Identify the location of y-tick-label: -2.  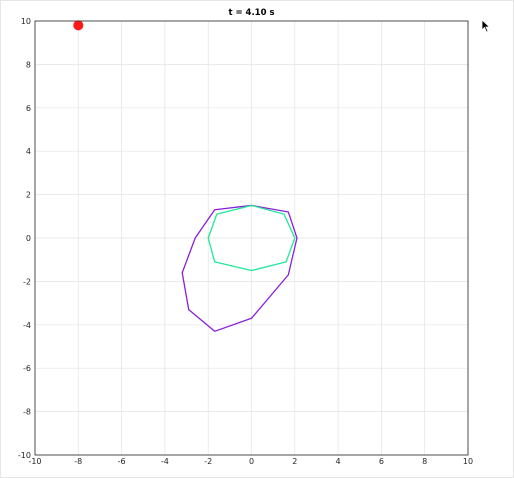
(27, 281).